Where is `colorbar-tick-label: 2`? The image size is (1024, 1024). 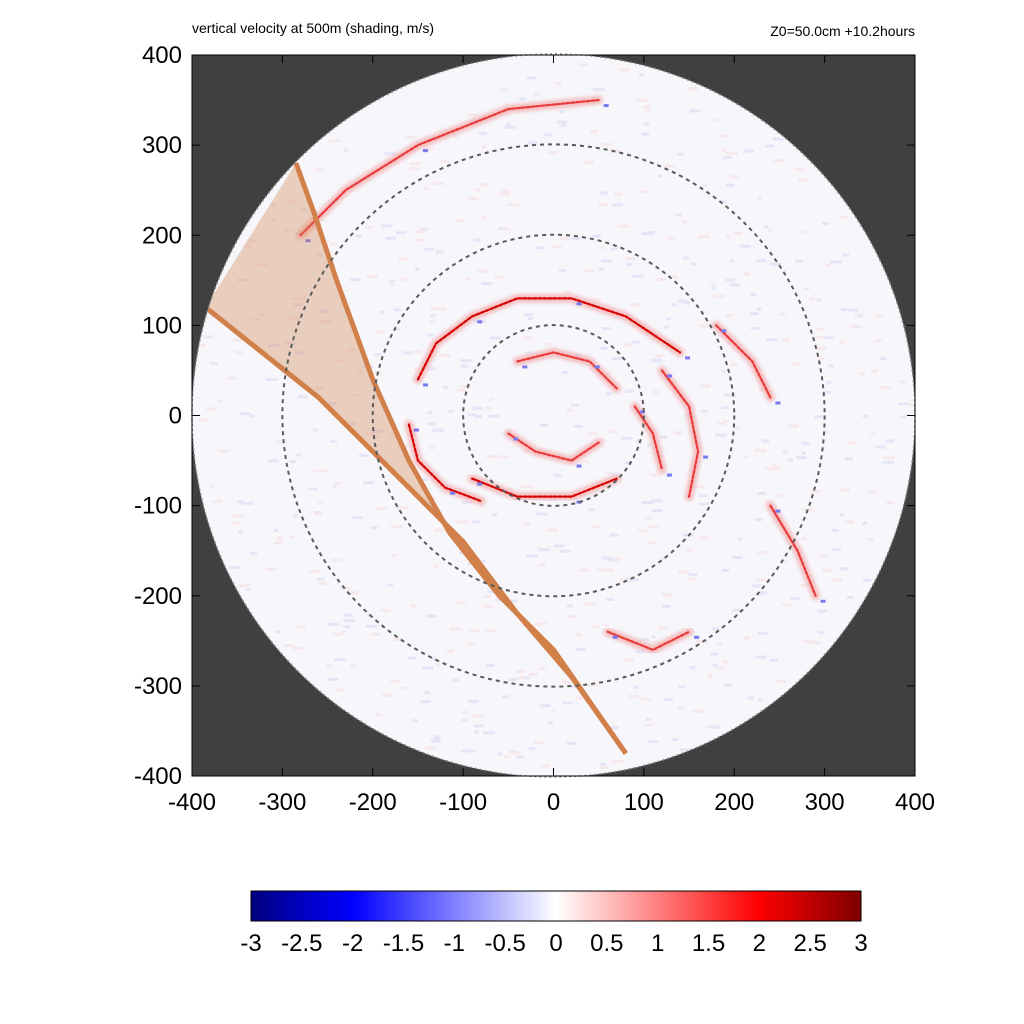
colorbar-tick-label: 2 is located at coordinates (759, 943).